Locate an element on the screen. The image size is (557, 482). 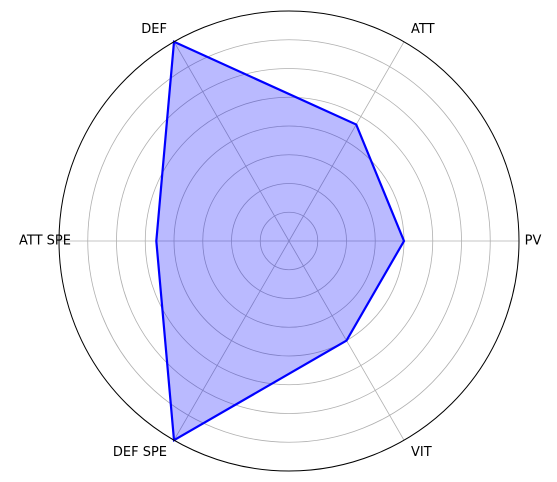
axis-label-pv: PV is located at coordinates (533, 241).